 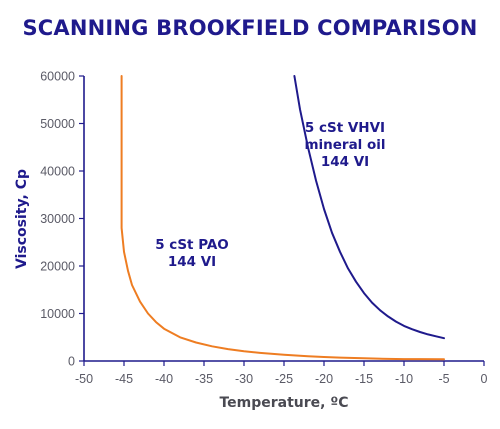 What do you see at coordinates (192, 245) in the screenshot?
I see `series-label-0-line-0: 5 cSt PAO` at bounding box center [192, 245].